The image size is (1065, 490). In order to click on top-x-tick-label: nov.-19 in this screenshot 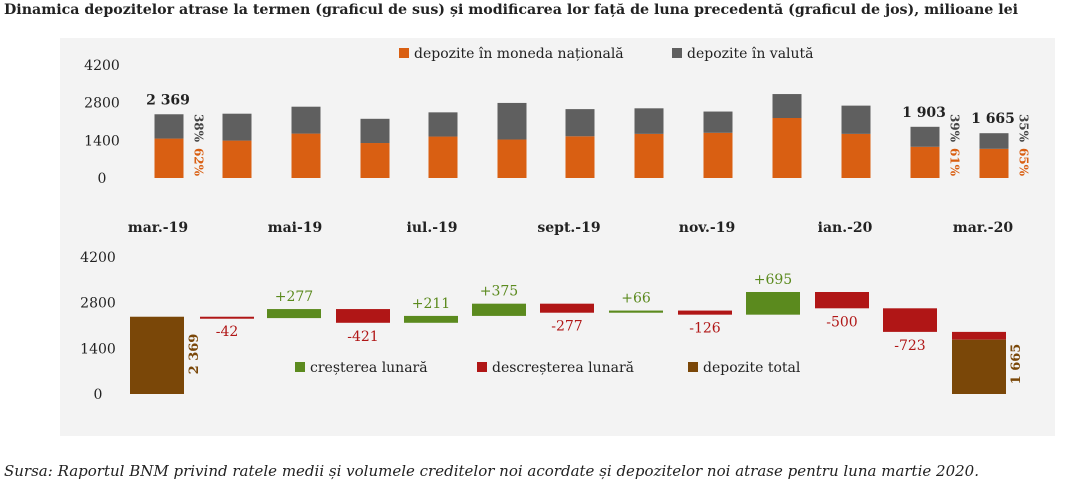, I will do `click(707, 228)`.